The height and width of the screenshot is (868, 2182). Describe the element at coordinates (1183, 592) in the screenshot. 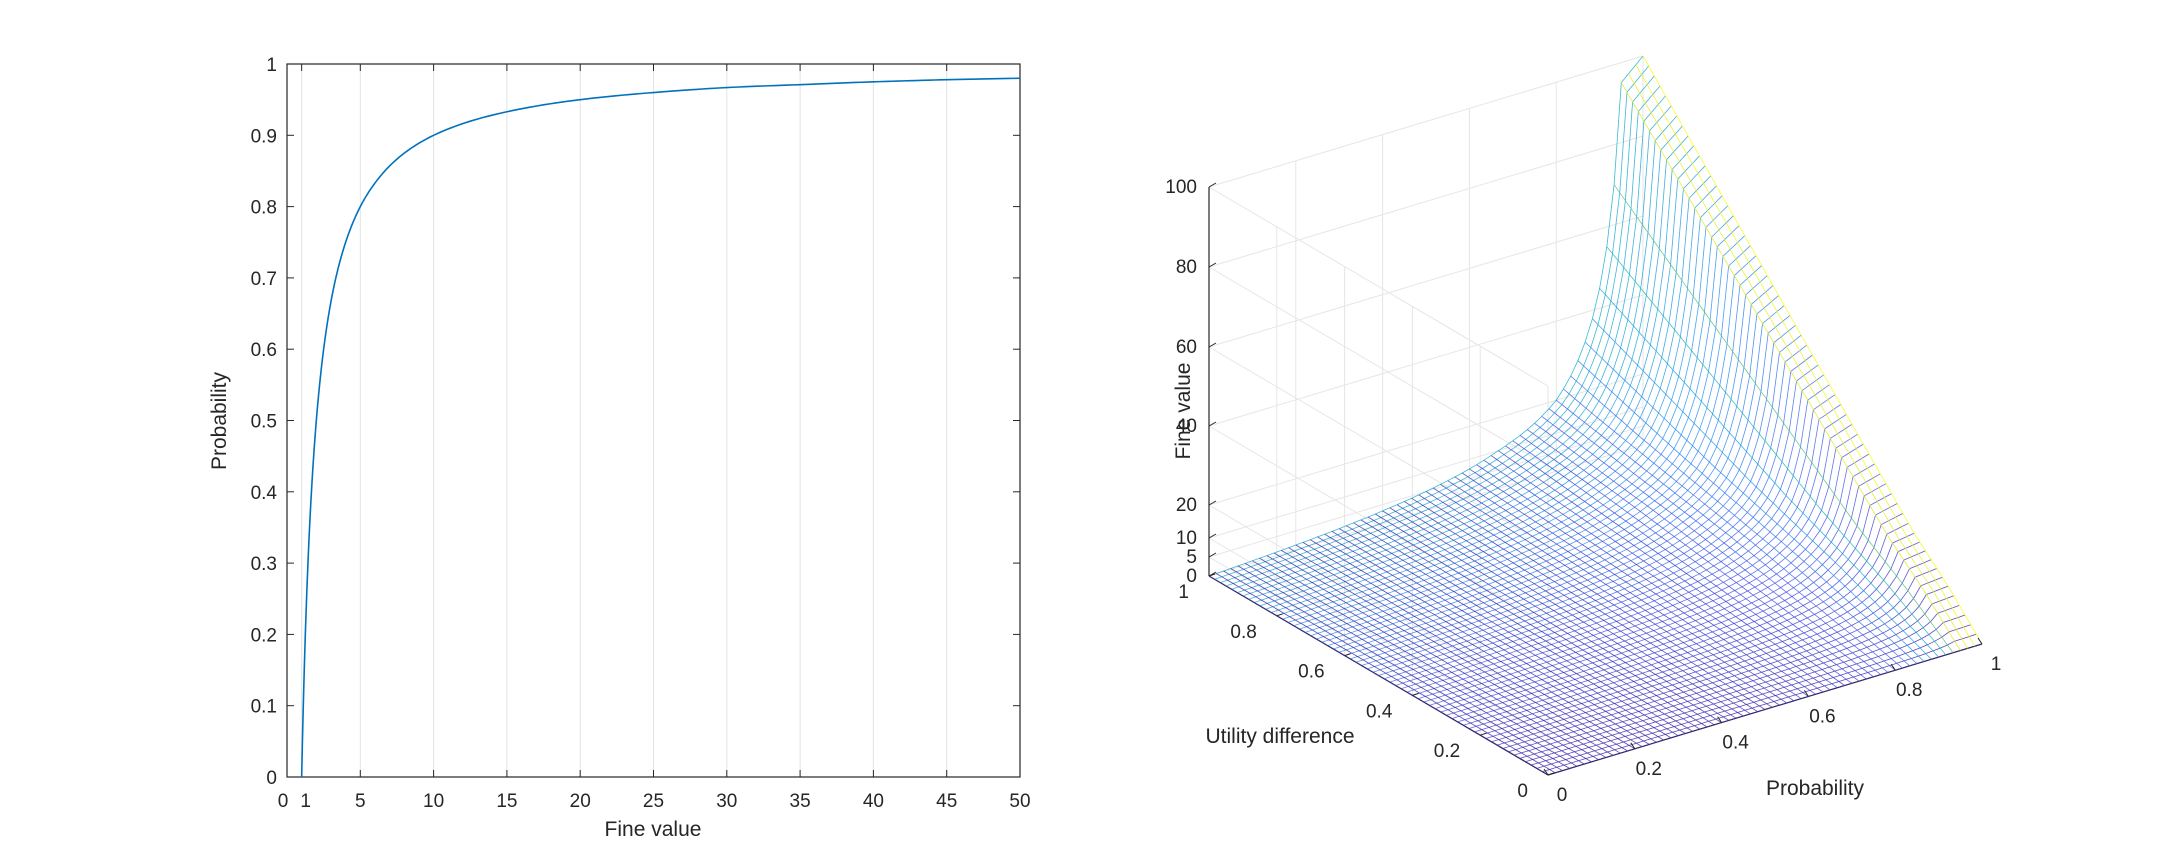

I see `surface-chart-y-tick-label: 1` at that location.